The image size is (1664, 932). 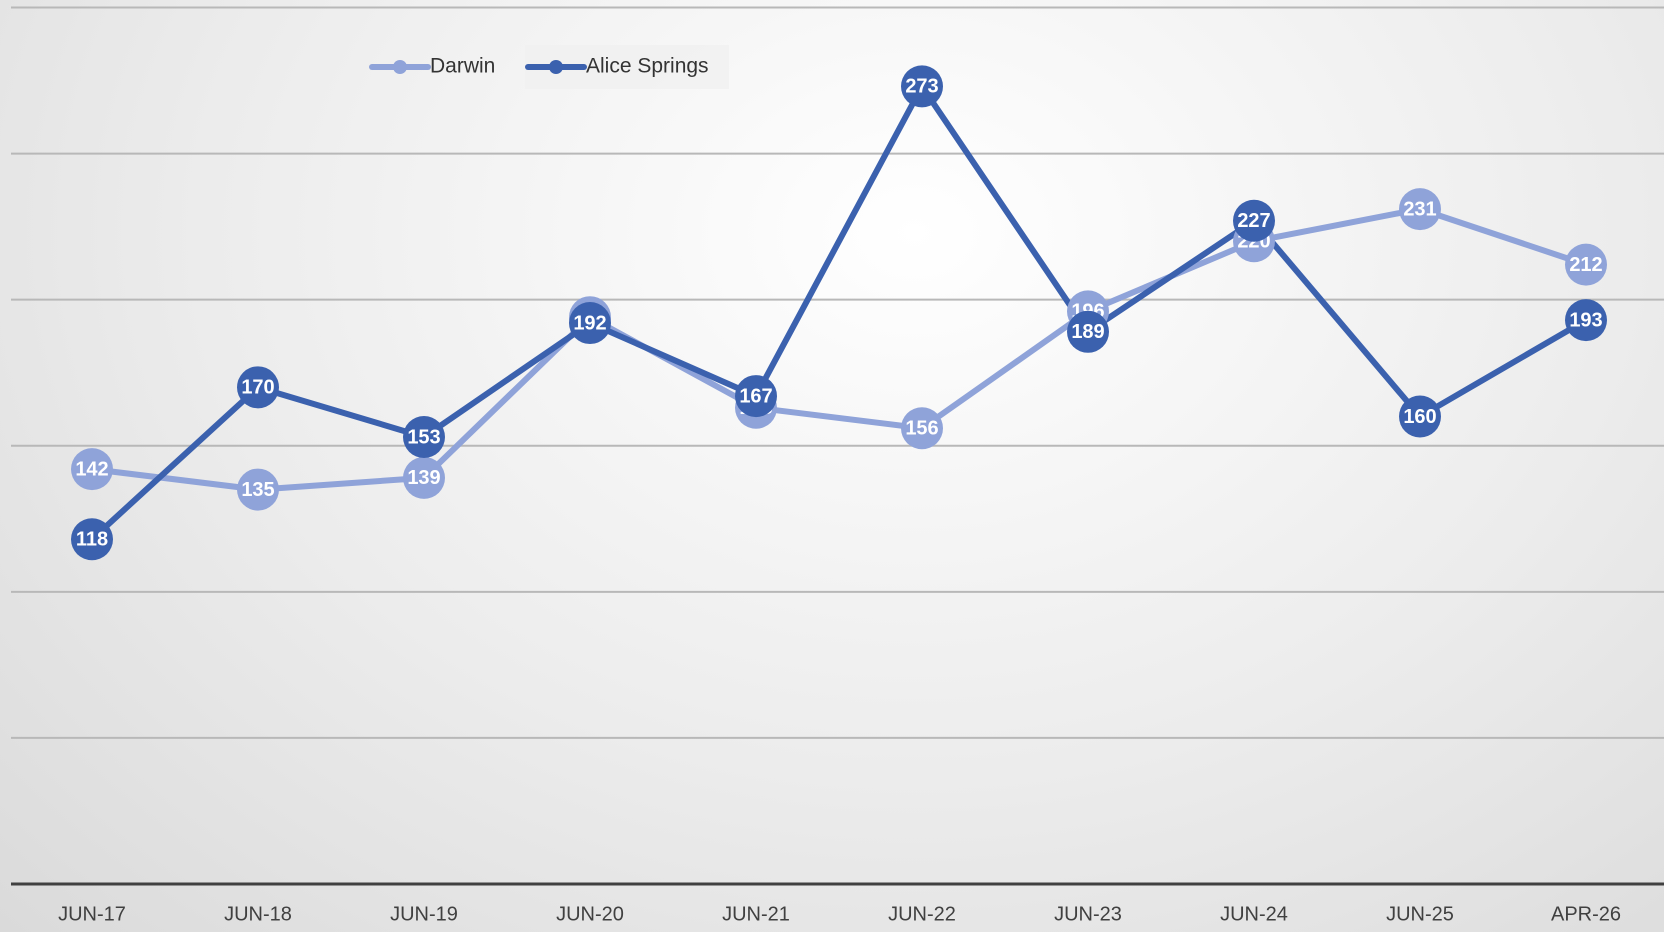 I want to click on data-label: 153, so click(x=423, y=437).